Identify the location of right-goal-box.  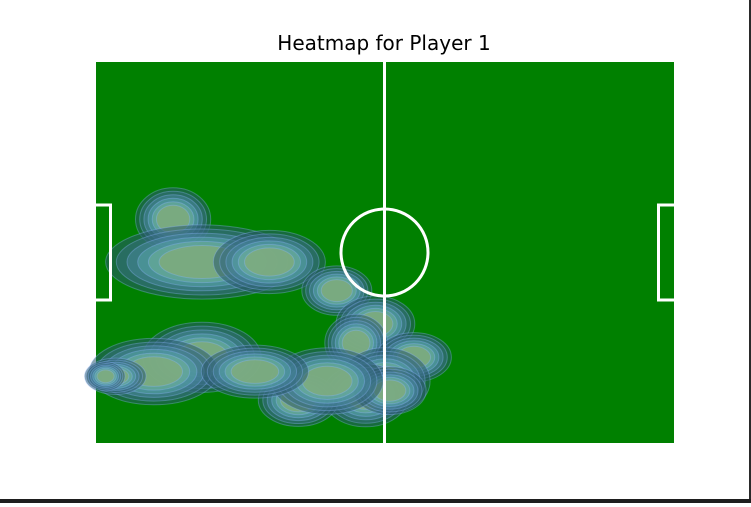
(665, 252).